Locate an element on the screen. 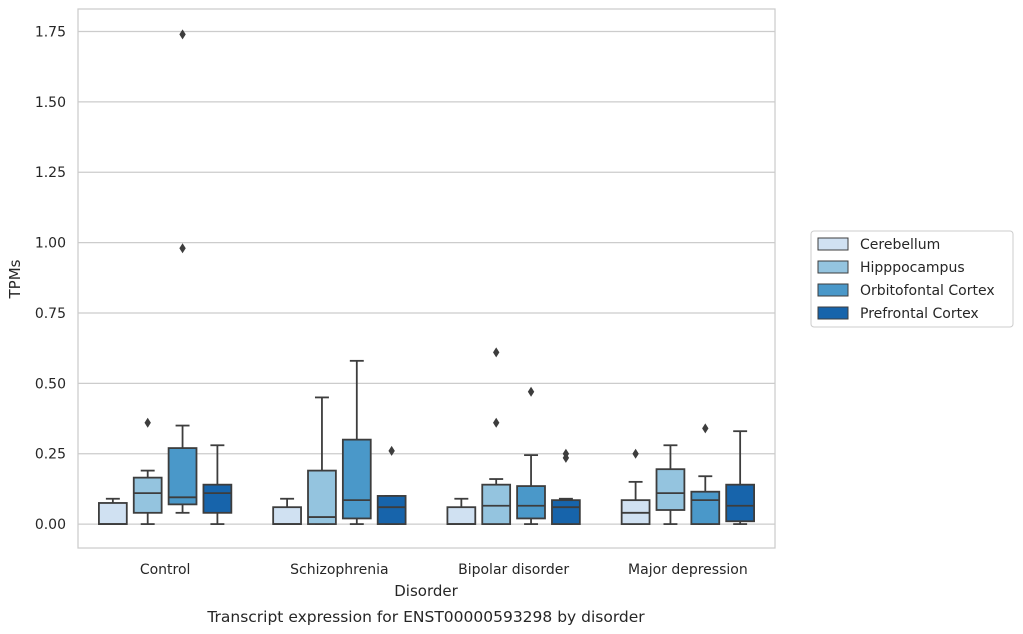 The width and height of the screenshot is (1023, 634). legend-frame is located at coordinates (912, 279).